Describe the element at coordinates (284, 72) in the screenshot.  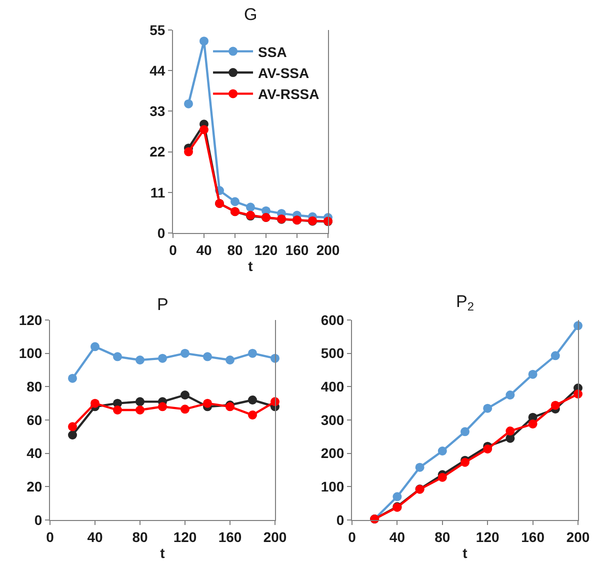
I see `legend-label: AV-SSA` at that location.